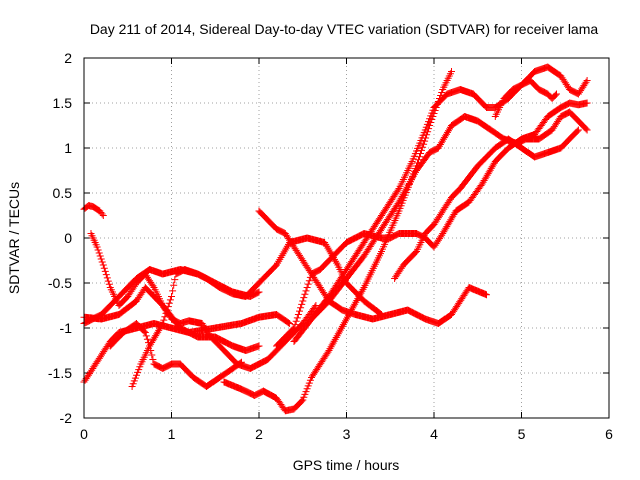 This screenshot has width=640, height=480. Describe the element at coordinates (60, 283) in the screenshot. I see `y-tick-label: -0.5` at that location.